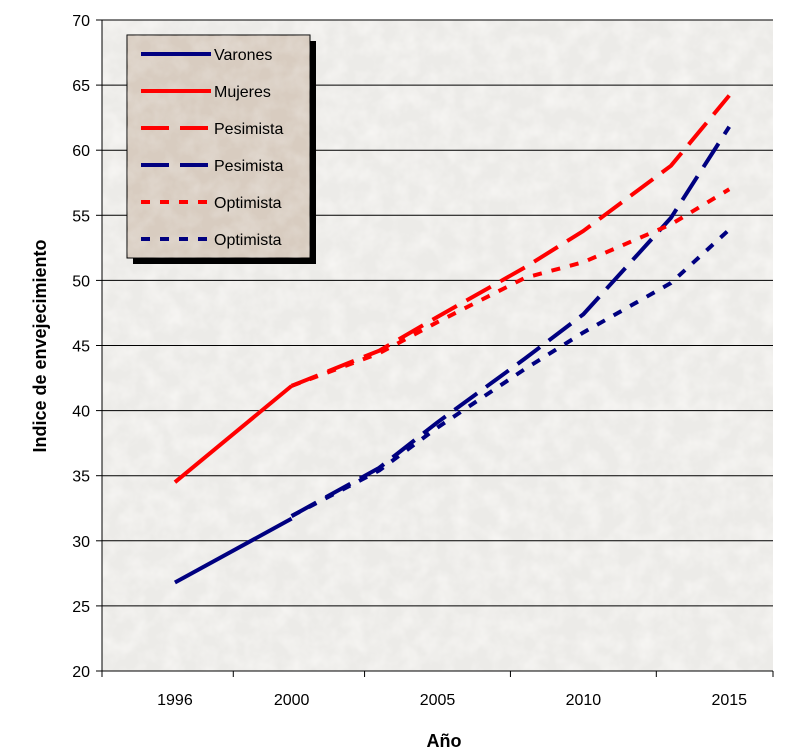  What do you see at coordinates (584, 700) in the screenshot?
I see `x-tick-label: 2010` at bounding box center [584, 700].